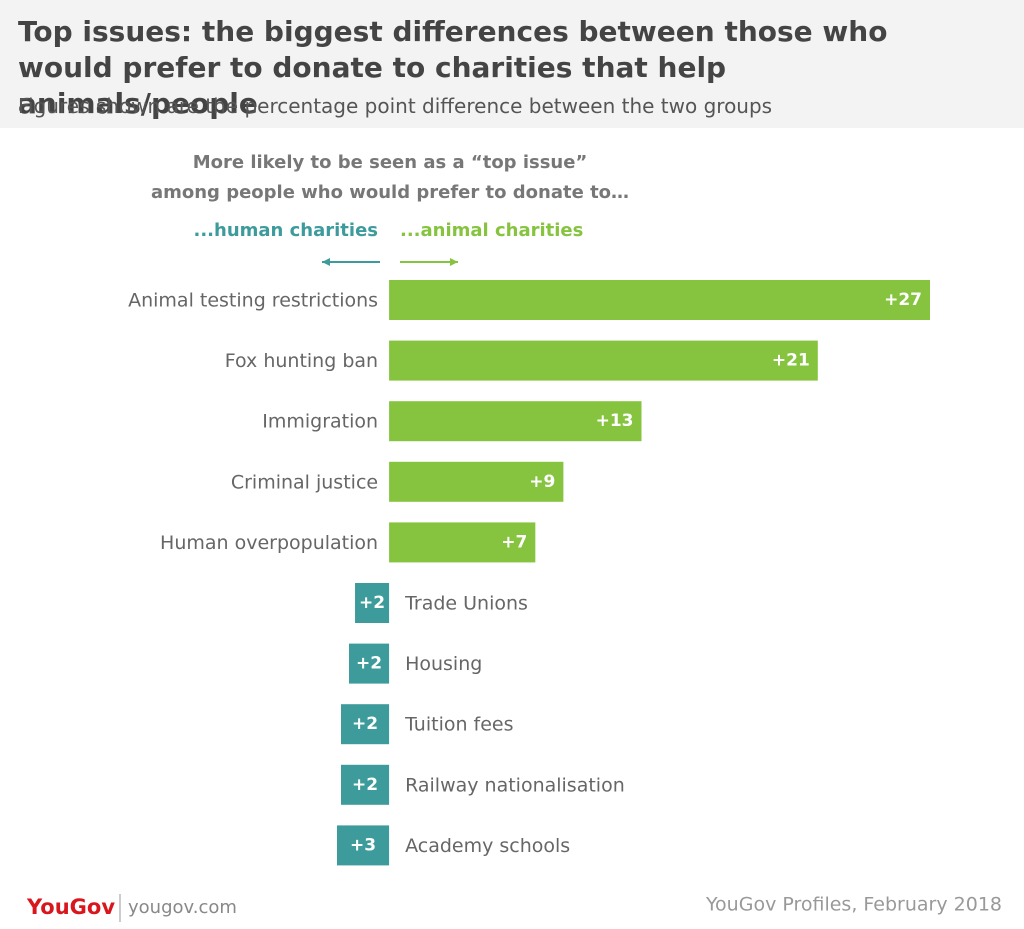  I want to click on logo: YouGov, so click(70, 907).